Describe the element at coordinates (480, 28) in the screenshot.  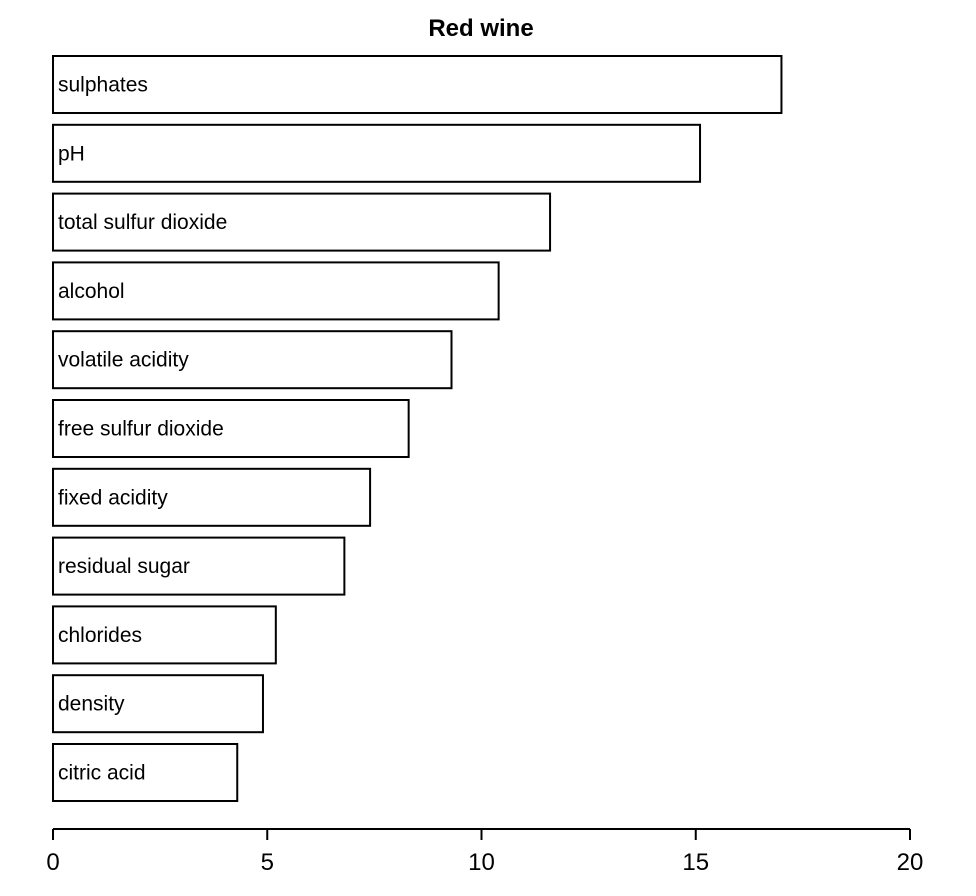
I see `chart-title: Red wine` at that location.